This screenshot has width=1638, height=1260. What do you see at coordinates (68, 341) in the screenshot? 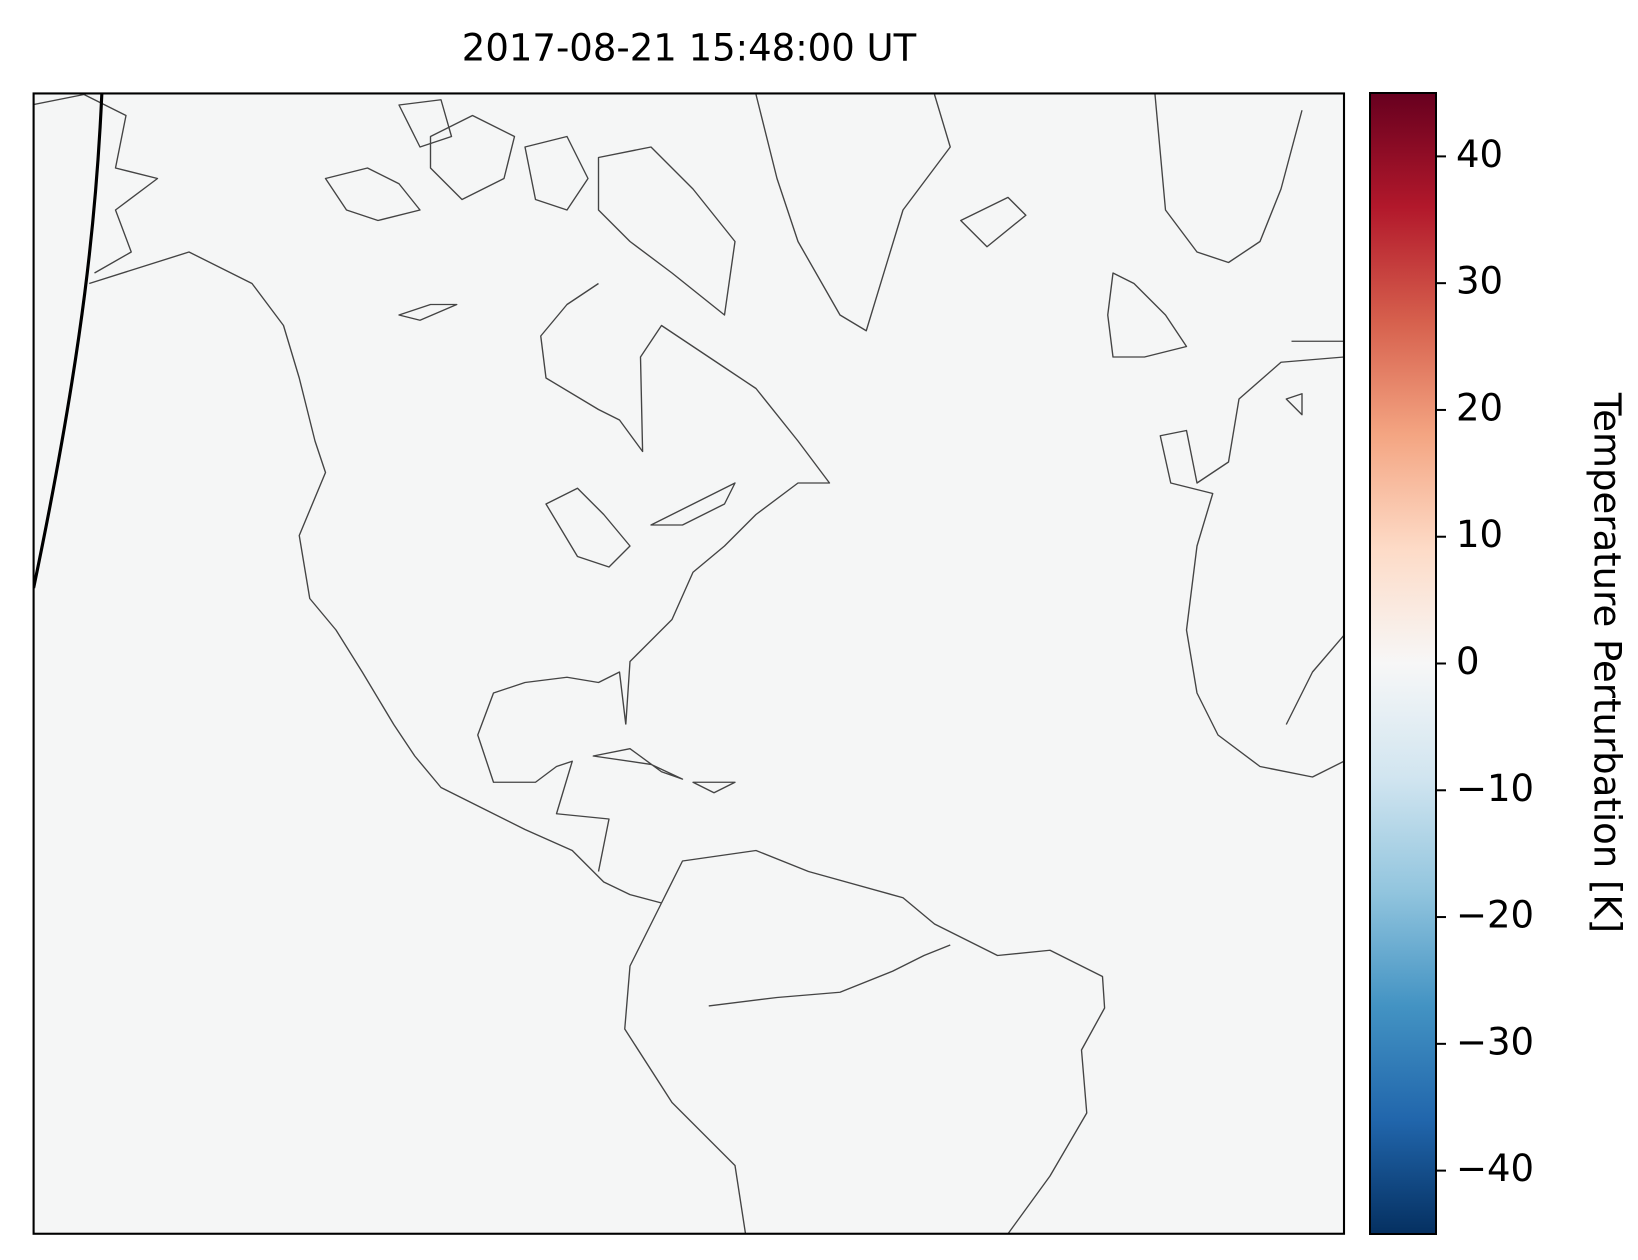
I see `terminator-line` at bounding box center [68, 341].